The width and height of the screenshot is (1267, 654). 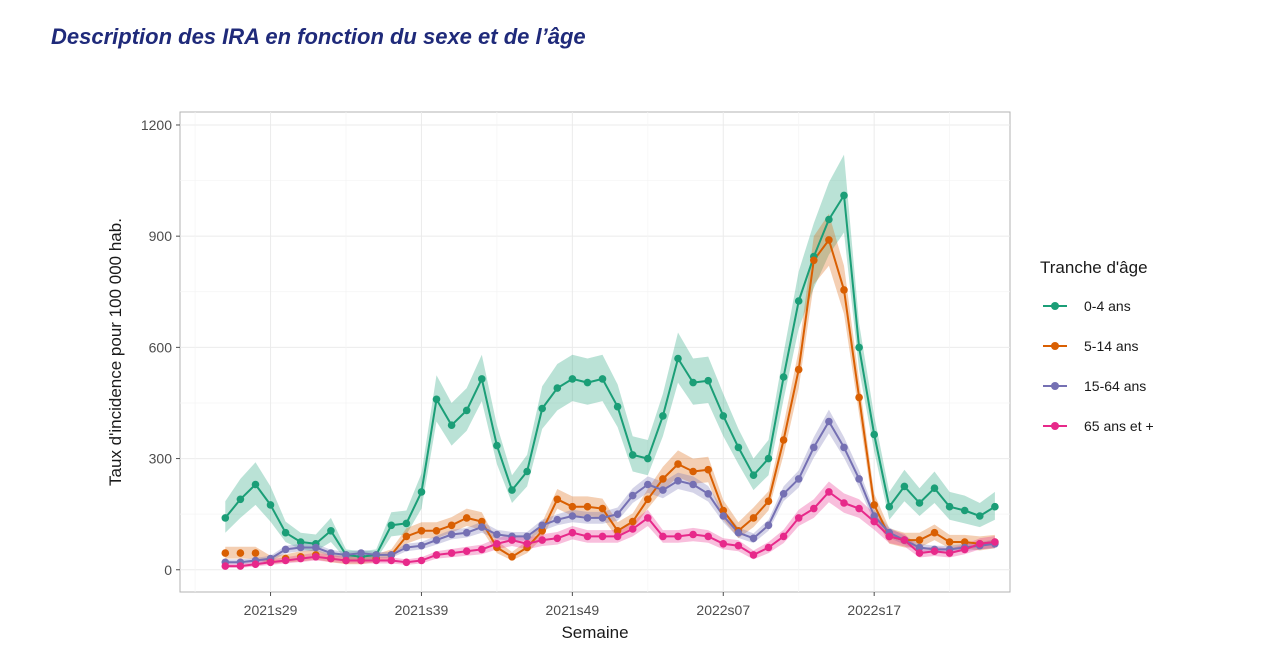 What do you see at coordinates (573, 610) in the screenshot?
I see `x-tick-label: 2021s49` at bounding box center [573, 610].